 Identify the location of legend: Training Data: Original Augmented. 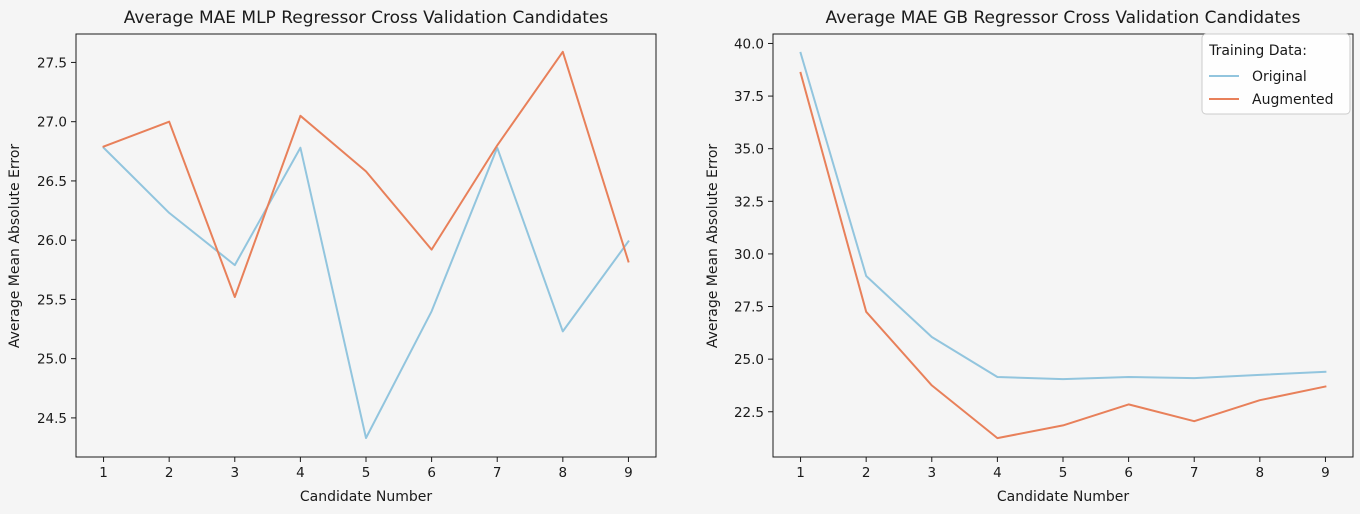
(1276, 74).